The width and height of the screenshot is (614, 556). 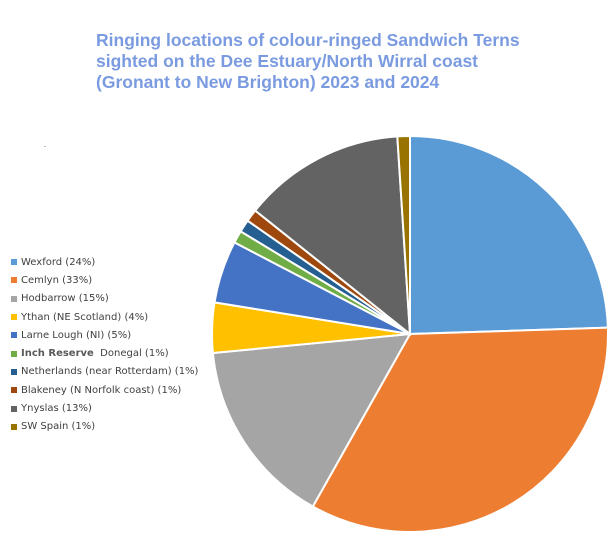 I want to click on legend-label: Blakeney (N Norfolk coast) (1%), so click(x=101, y=390).